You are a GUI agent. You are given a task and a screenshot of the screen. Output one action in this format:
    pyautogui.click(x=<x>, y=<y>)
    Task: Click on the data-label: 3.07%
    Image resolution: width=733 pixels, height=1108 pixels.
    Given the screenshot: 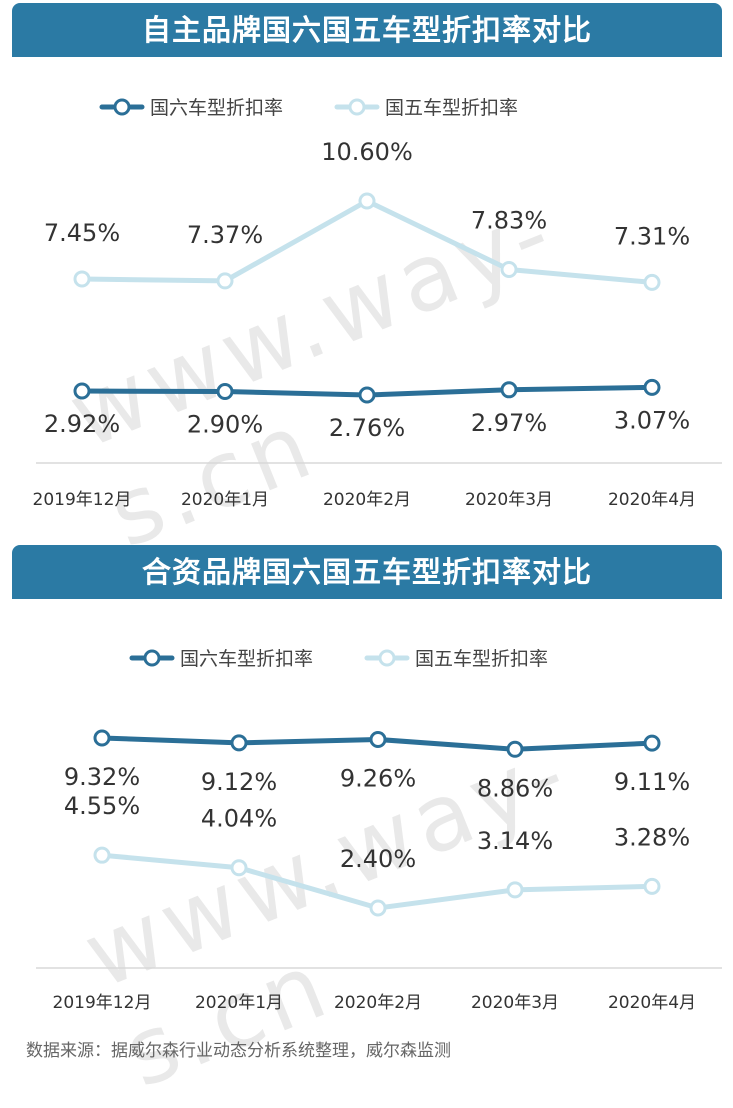 What is the action you would take?
    pyautogui.click(x=652, y=420)
    